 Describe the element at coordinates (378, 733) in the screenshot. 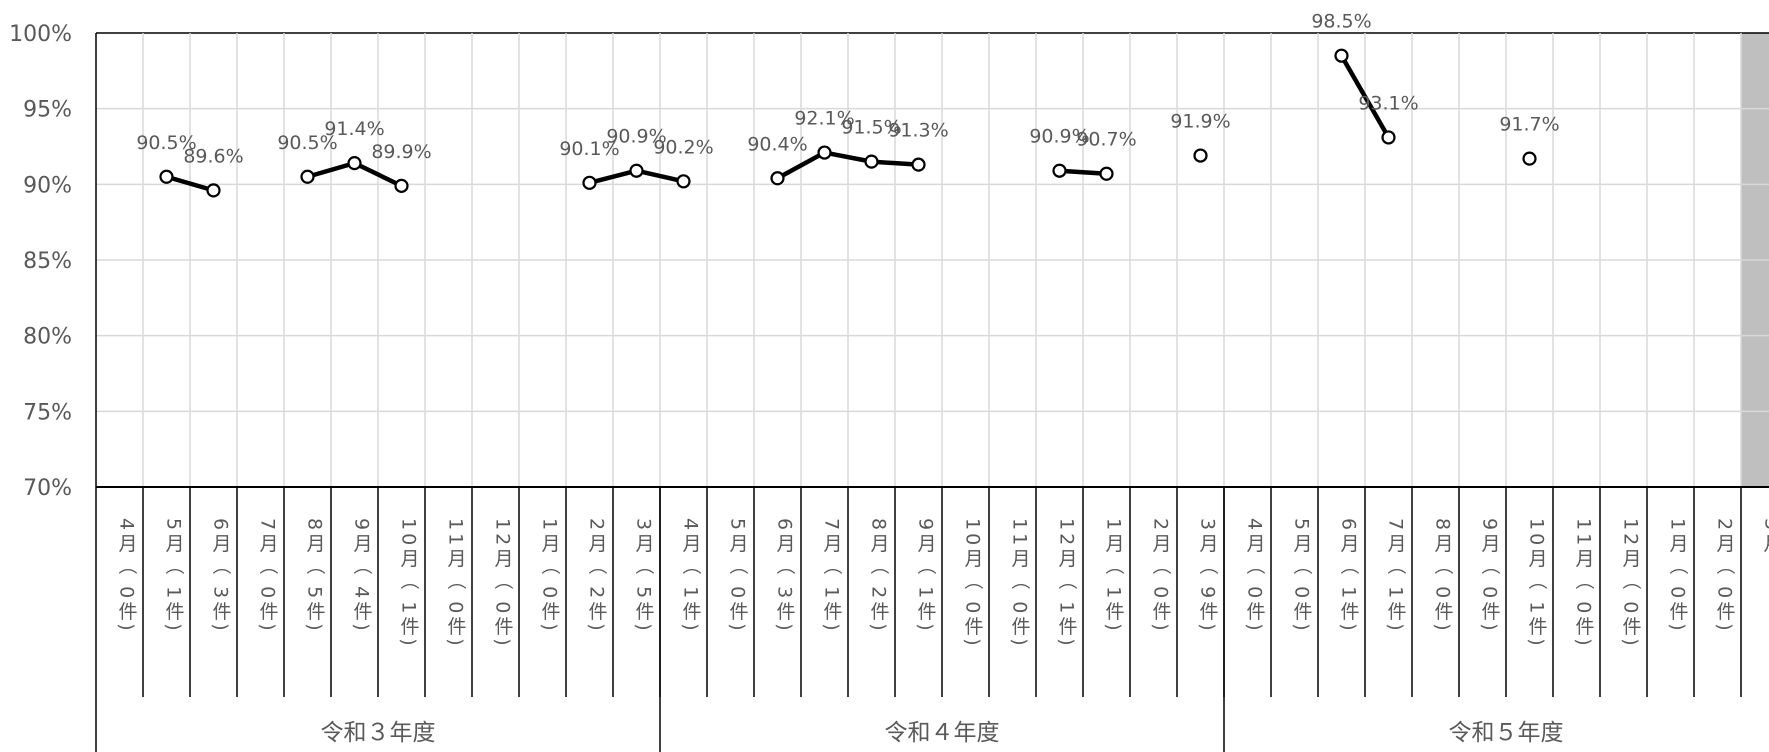

I see `group-label: 令和３年度` at that location.